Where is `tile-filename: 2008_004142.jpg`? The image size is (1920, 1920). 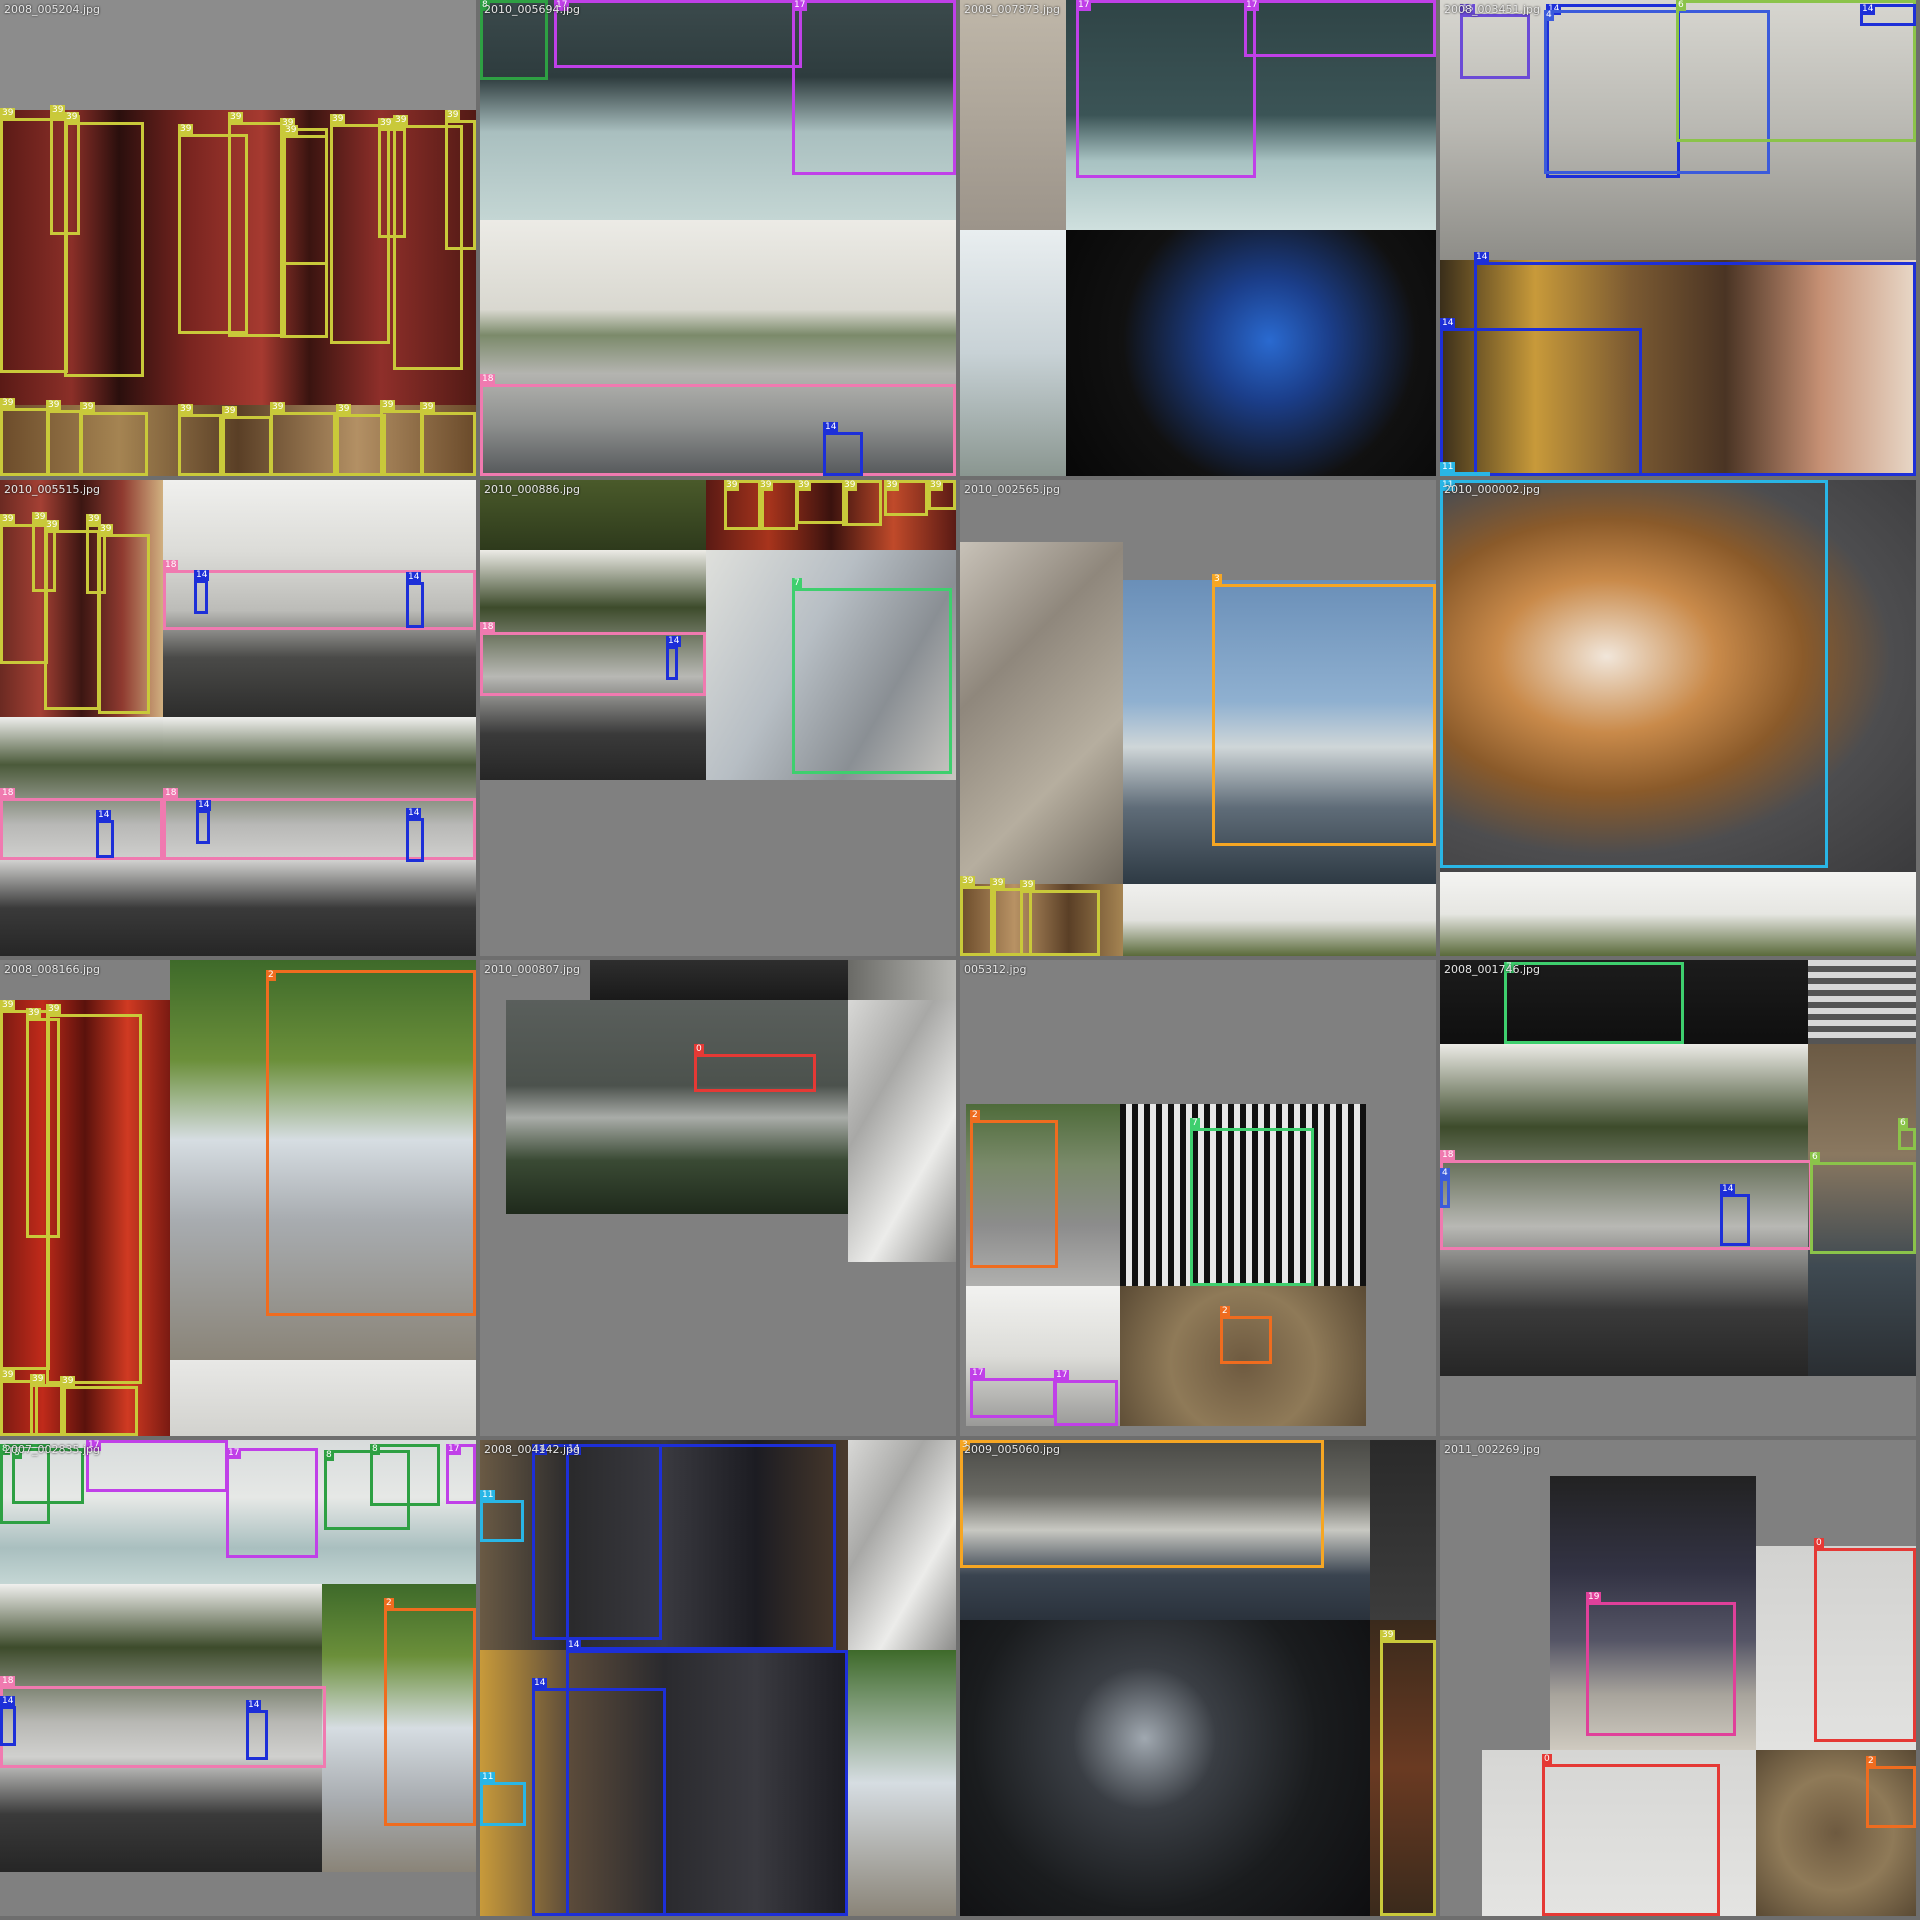 tile-filename: 2008_004142.jpg is located at coordinates (532, 1449).